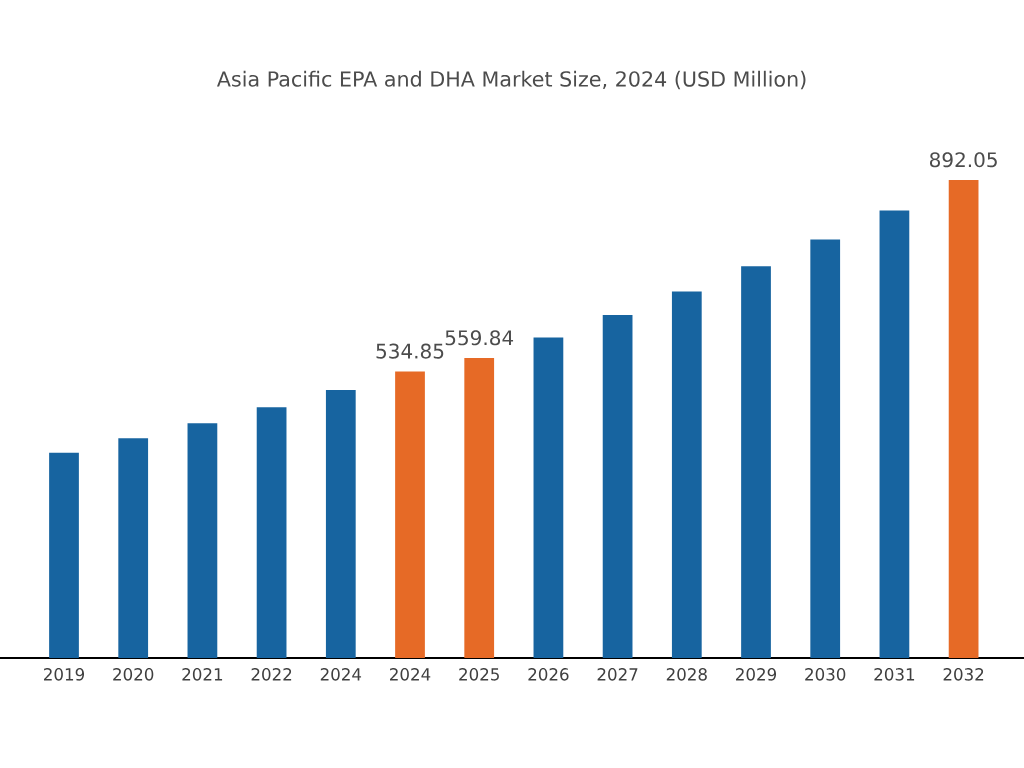 Image resolution: width=1024 pixels, height=768 pixels. Describe the element at coordinates (410, 351) in the screenshot. I see `data-label: 534.85` at that location.